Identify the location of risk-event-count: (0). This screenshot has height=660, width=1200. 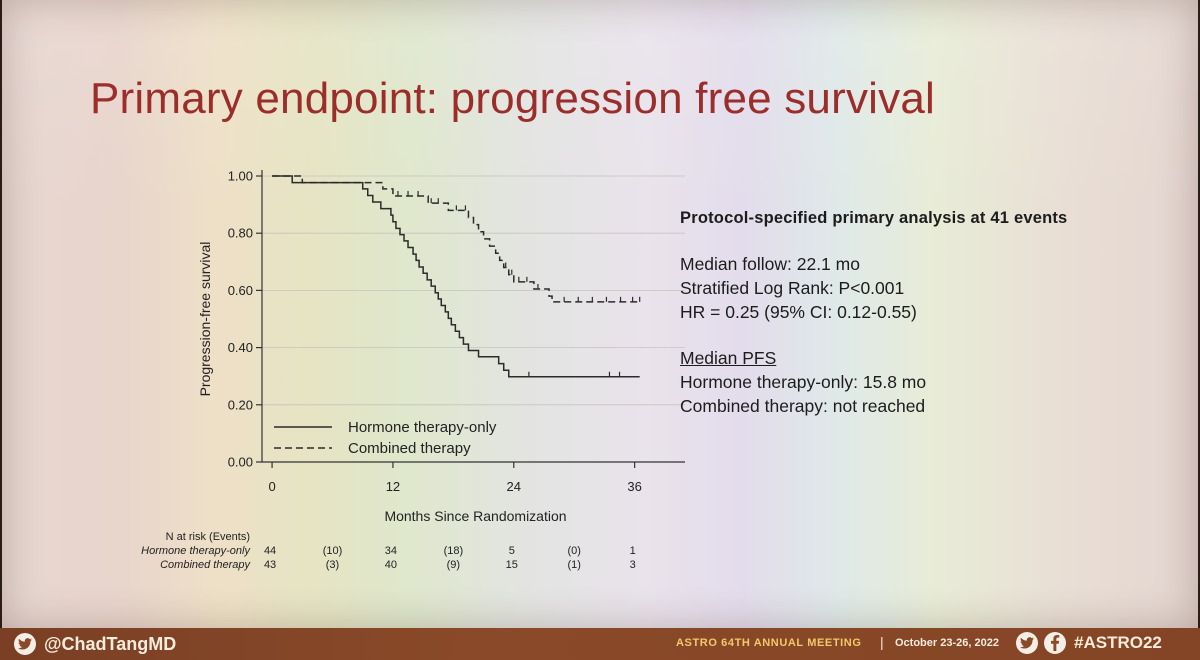
(573, 551).